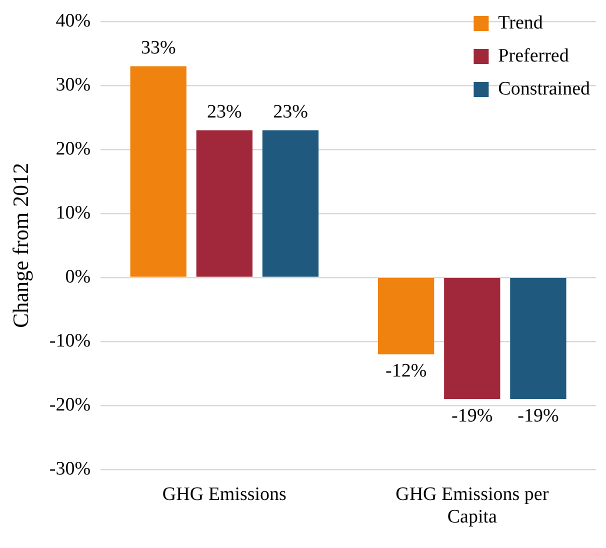  What do you see at coordinates (73, 21) in the screenshot?
I see `y-tick-label: 40%` at bounding box center [73, 21].